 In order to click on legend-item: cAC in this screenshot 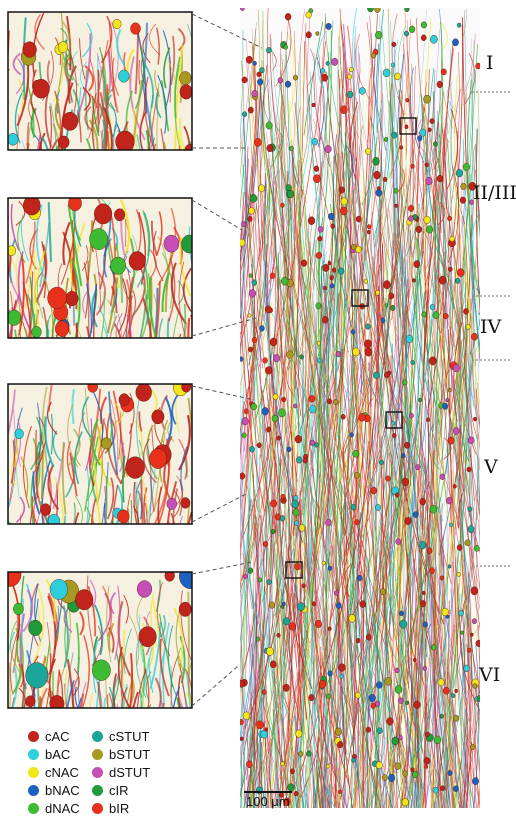, I will do `click(49, 736)`.